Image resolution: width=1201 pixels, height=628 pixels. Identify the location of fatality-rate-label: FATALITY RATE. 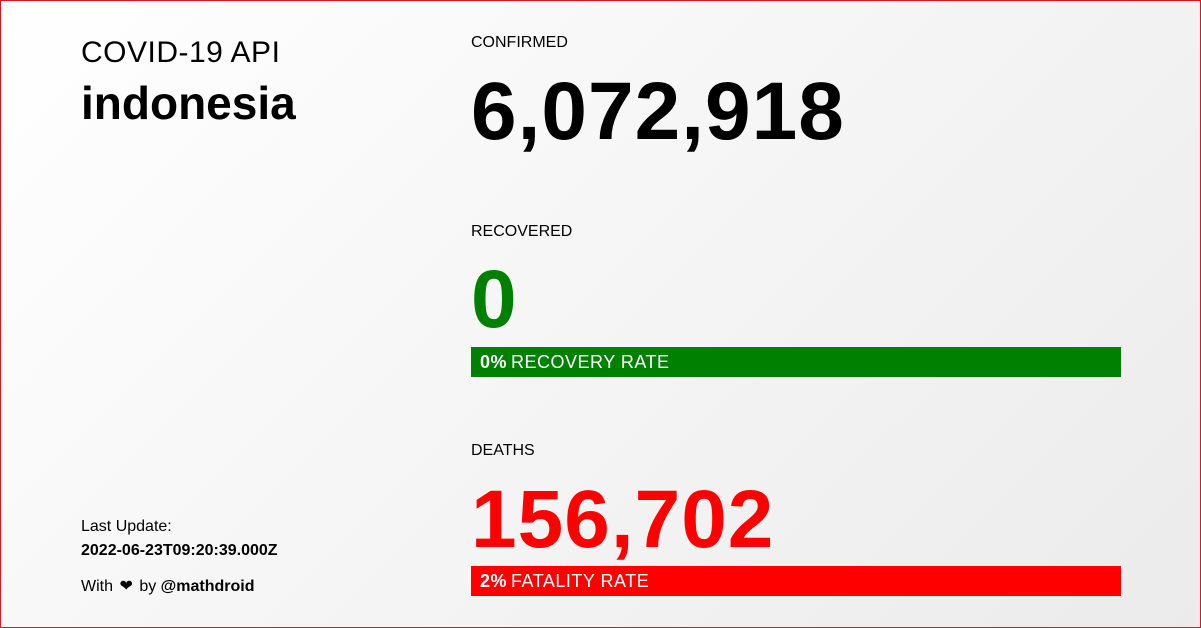
(580, 581).